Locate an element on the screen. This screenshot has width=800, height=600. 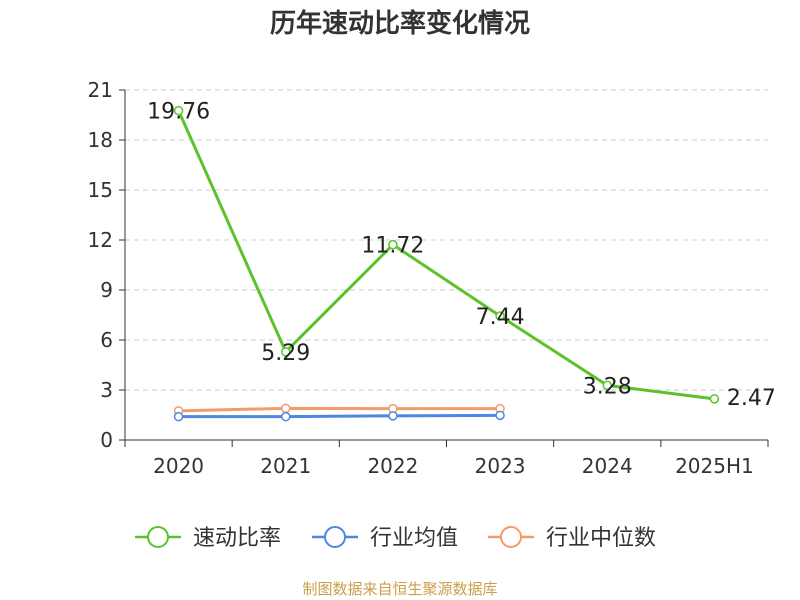
x-tick-label: 2021 is located at coordinates (285, 466).